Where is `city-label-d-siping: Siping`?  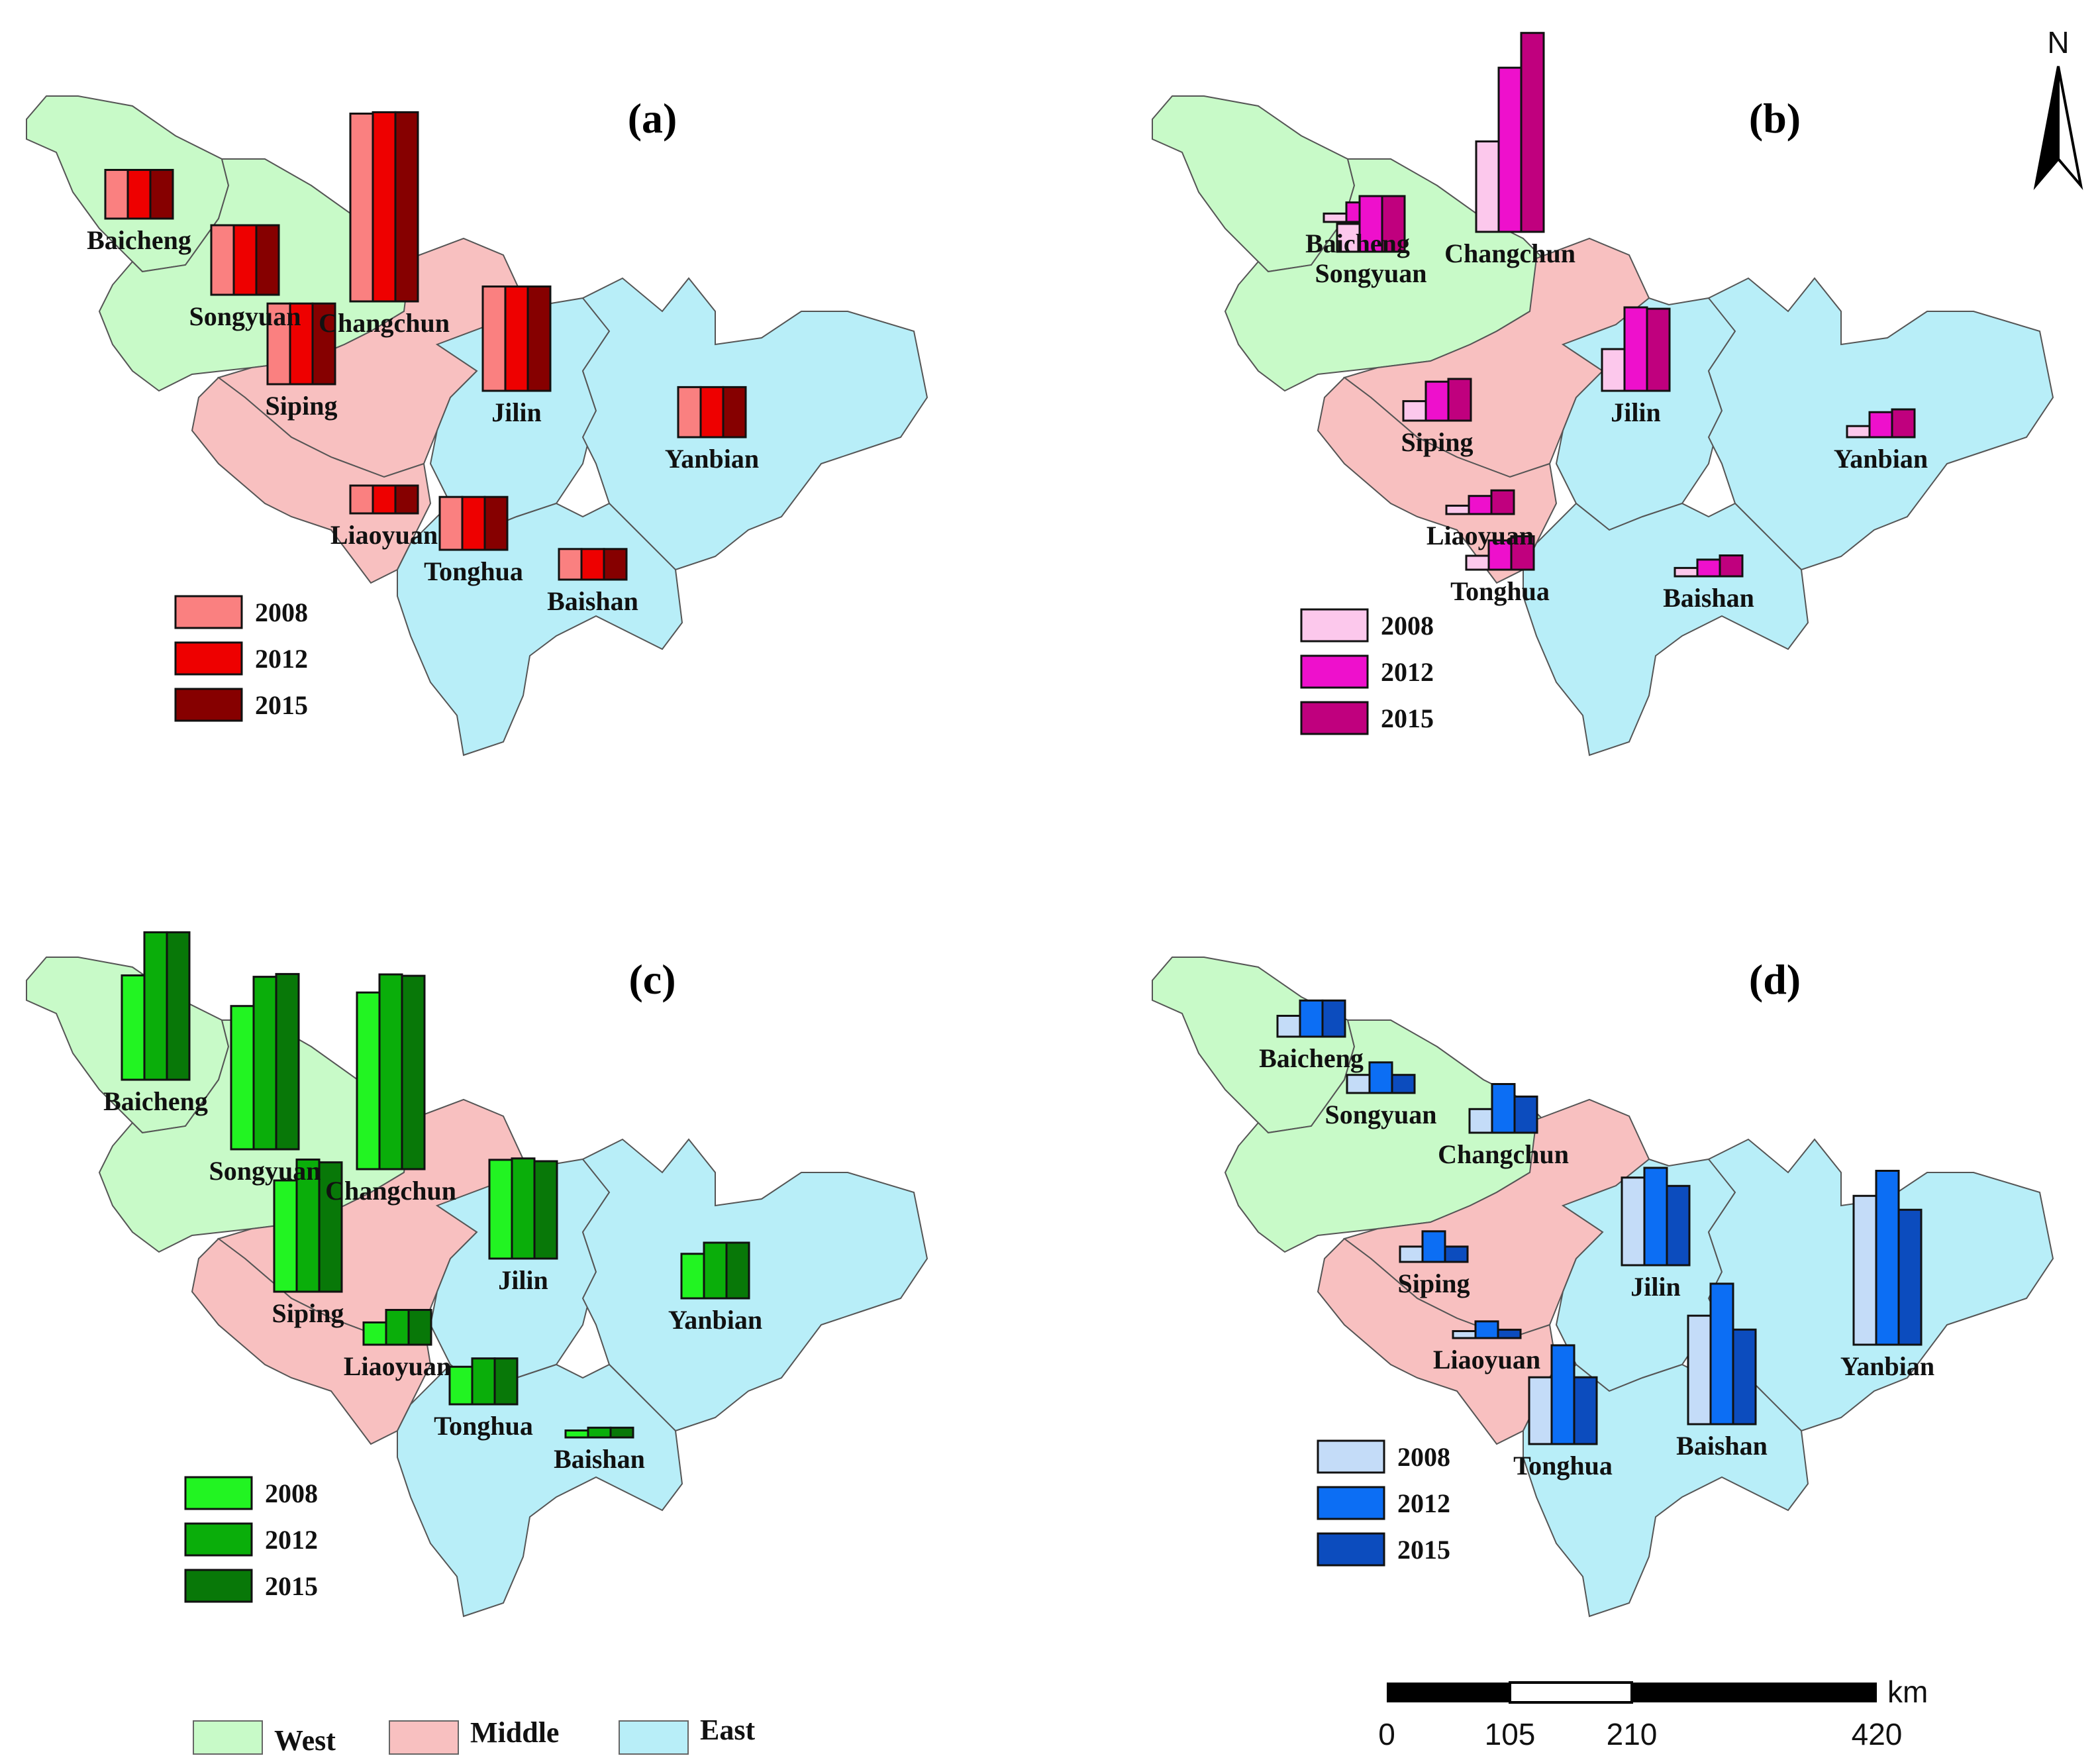 city-label-d-siping: Siping is located at coordinates (1434, 1283).